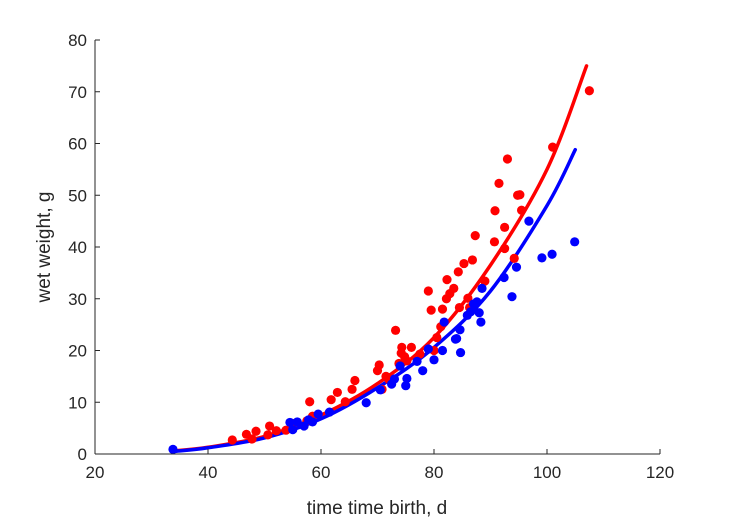 Image resolution: width=729 pixels, height=521 pixels. Describe the element at coordinates (547, 472) in the screenshot. I see `x-tick-label: 100` at that location.